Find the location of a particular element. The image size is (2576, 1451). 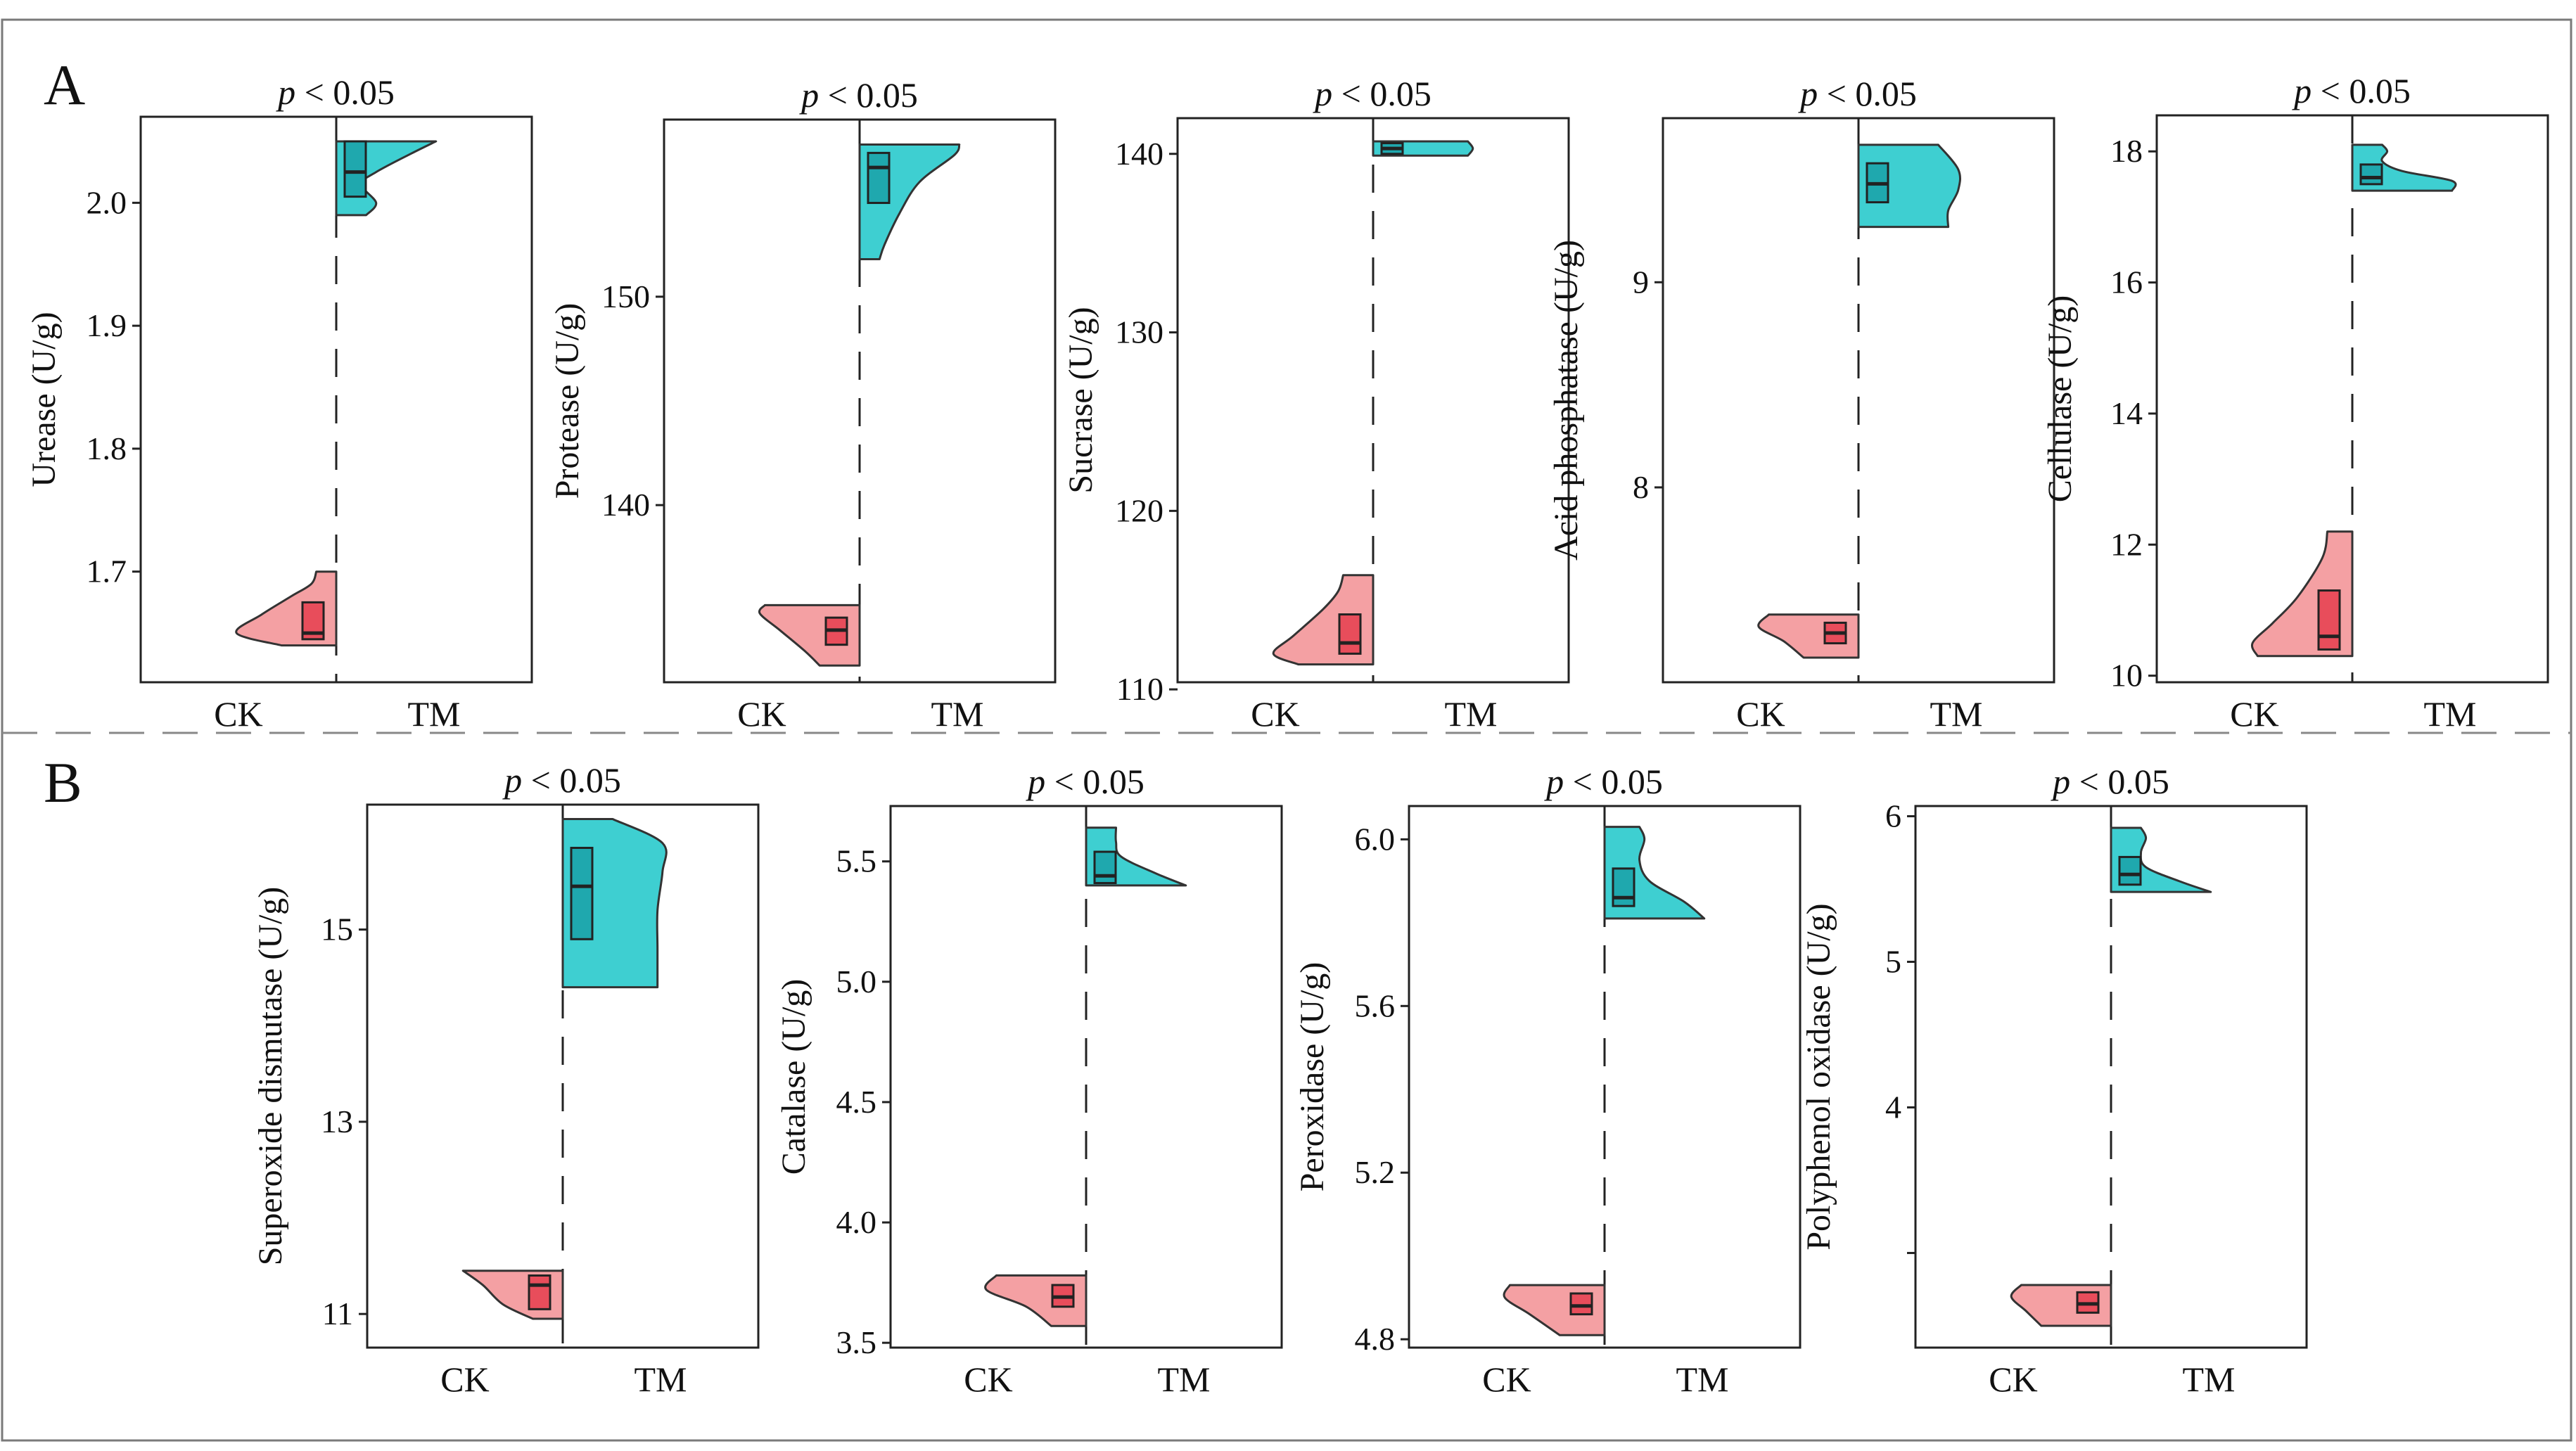

y-tick-label: 5.5 is located at coordinates (856, 861).